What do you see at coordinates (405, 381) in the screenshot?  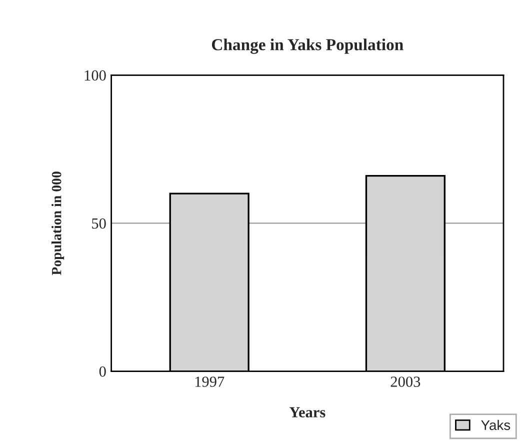 I see `x-tick-label: 2003` at bounding box center [405, 381].